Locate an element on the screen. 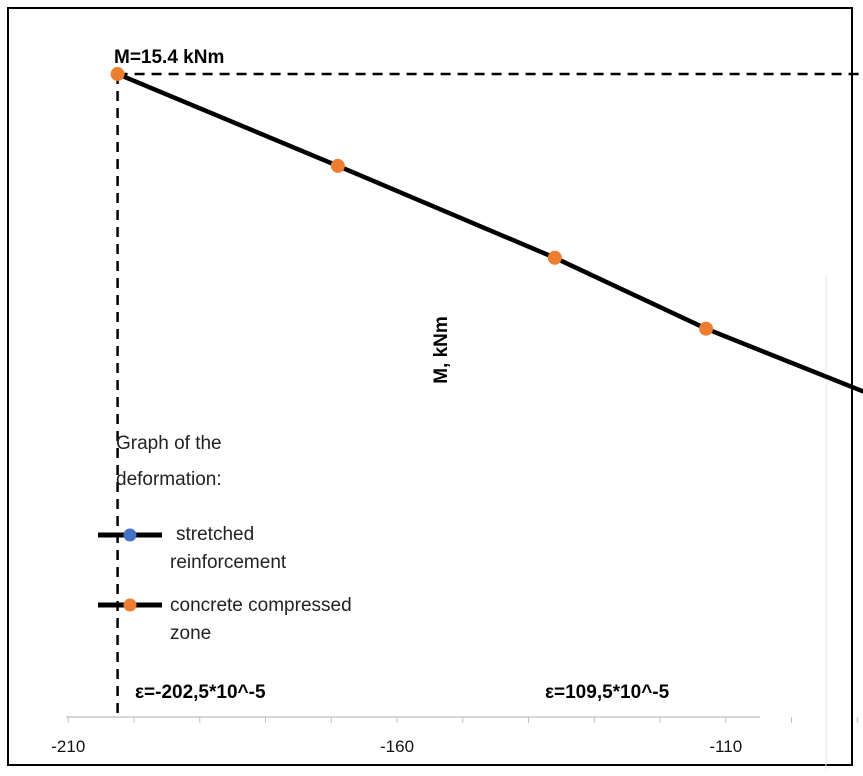 This screenshot has height=776, width=863. legend-title-line-1: Graph of the is located at coordinates (169, 443).